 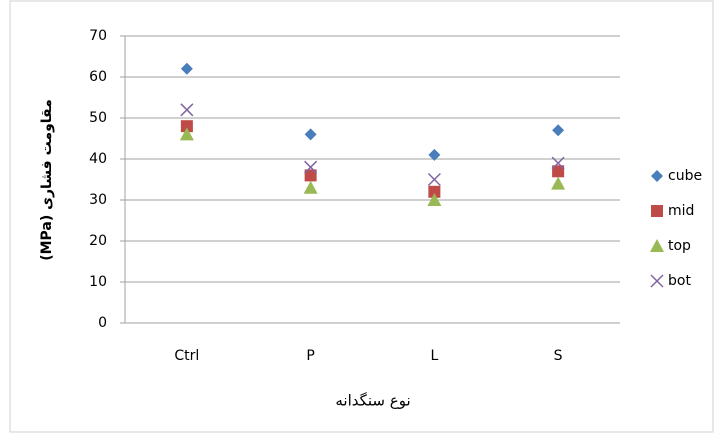 What do you see at coordinates (98, 159) in the screenshot?
I see `y-tick-label: 40` at bounding box center [98, 159].